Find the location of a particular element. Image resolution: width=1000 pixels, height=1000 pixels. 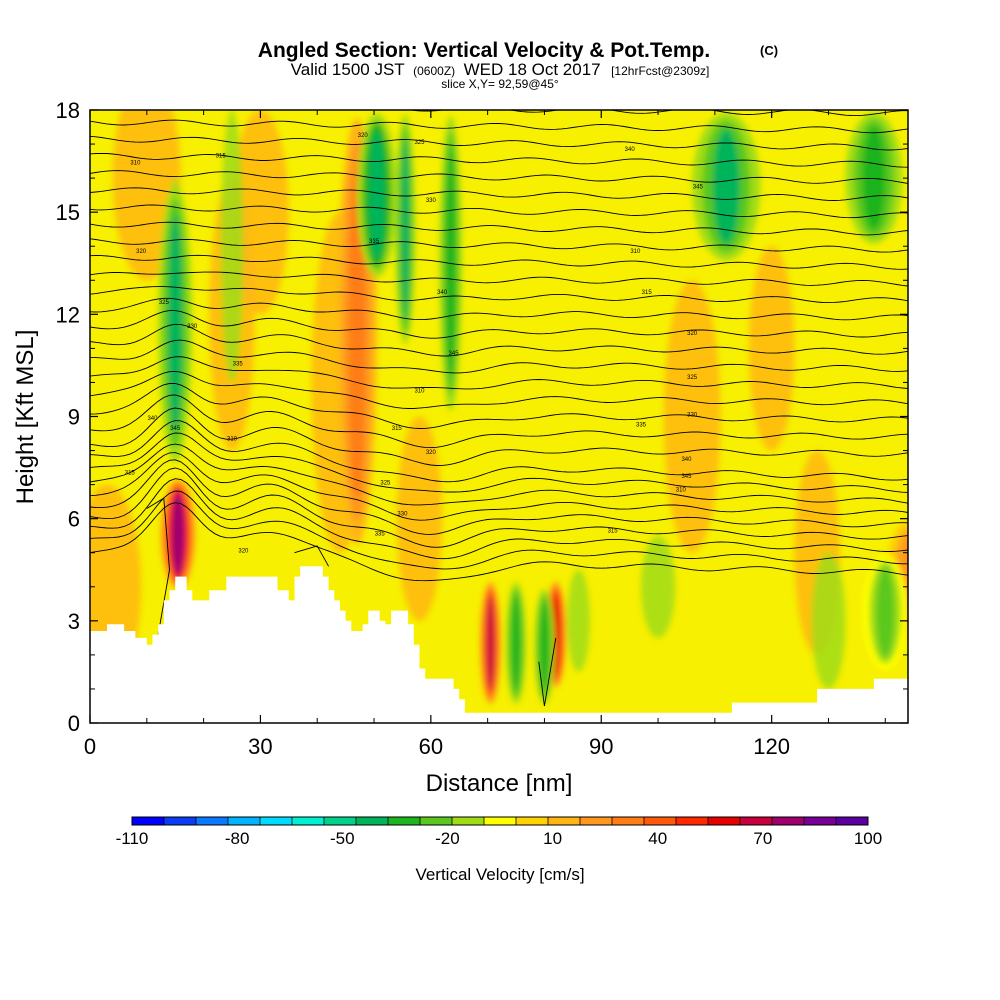

colorbar-tick-label: -20 is located at coordinates (447, 838).